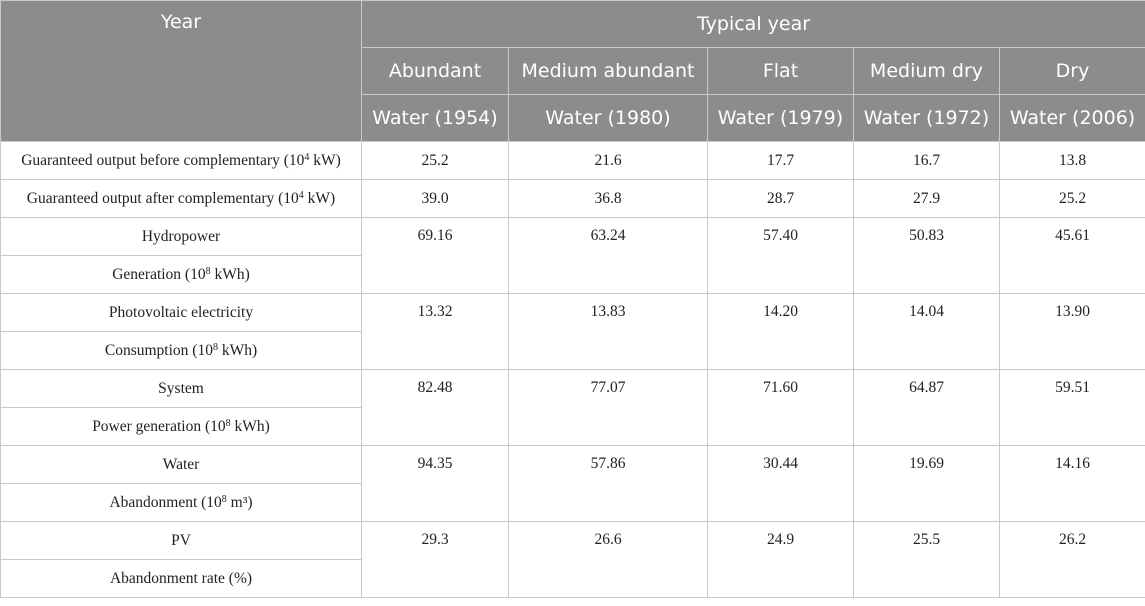 The height and width of the screenshot is (606, 1145). I want to click on table-row: Water 94.35 57.86 30.44 19.69 14.16, so click(572, 483).